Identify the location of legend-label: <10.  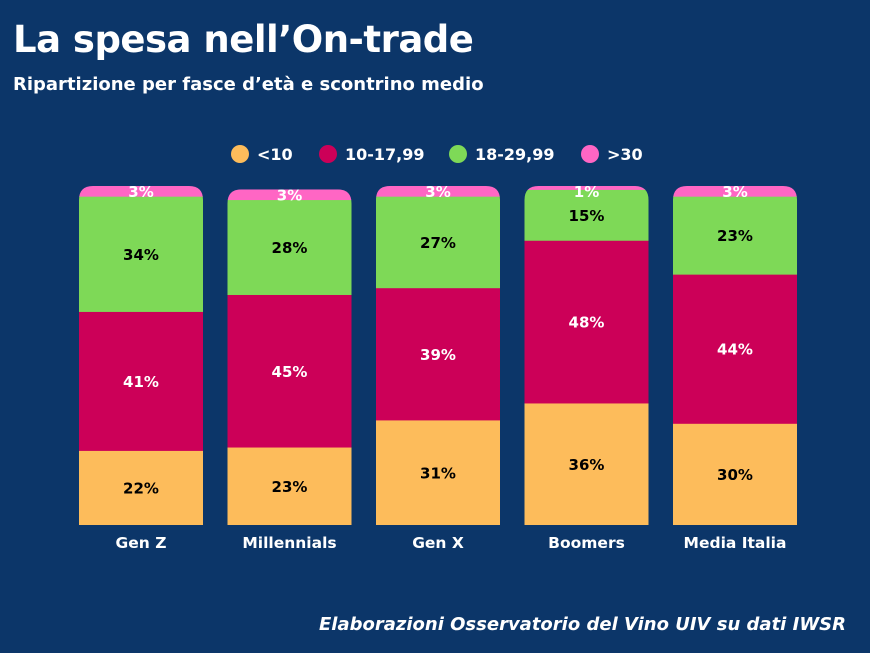
(275, 154).